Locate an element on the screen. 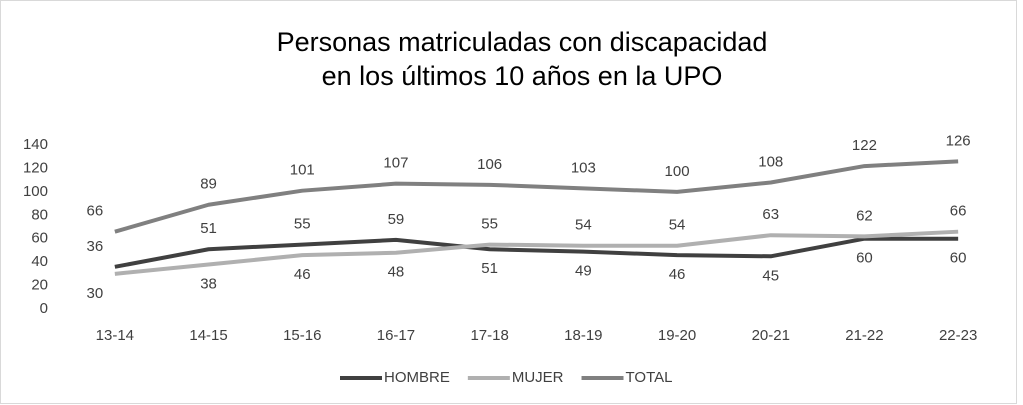 The height and width of the screenshot is (405, 1023). x-tick-label: 16-17 is located at coordinates (396, 335).